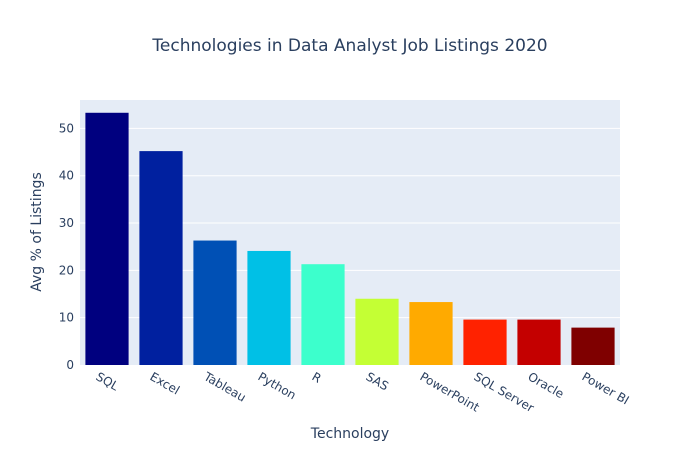 The image size is (700, 450). Describe the element at coordinates (485, 342) in the screenshot. I see `bar-sql-server` at that location.